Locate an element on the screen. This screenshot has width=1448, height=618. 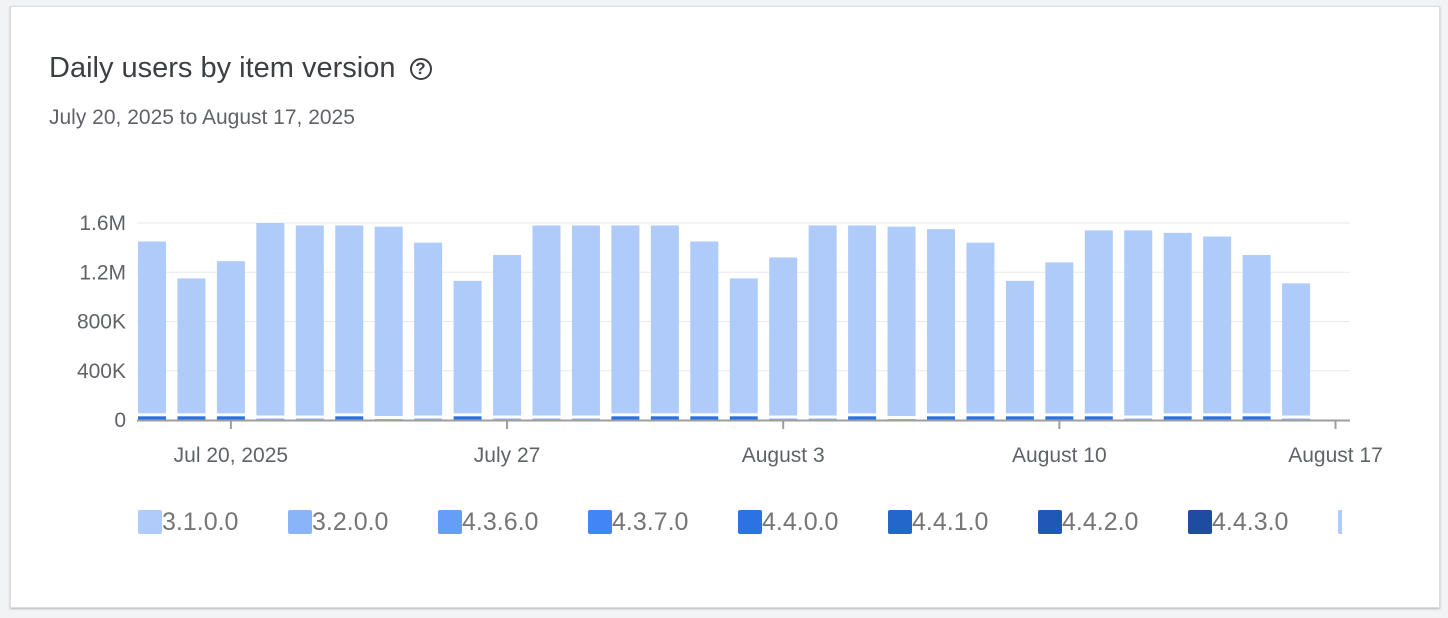
x-tick-label: Jul 20, 2025 is located at coordinates (231, 455).